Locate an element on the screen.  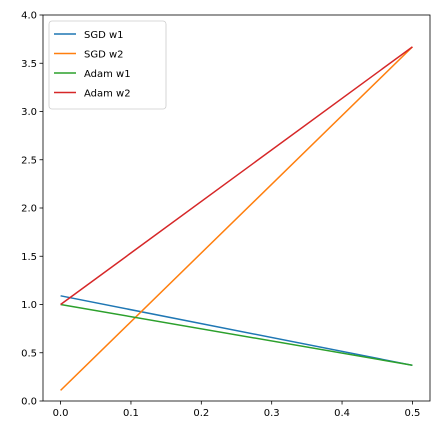
legend-label: Adam w2 is located at coordinates (107, 94).